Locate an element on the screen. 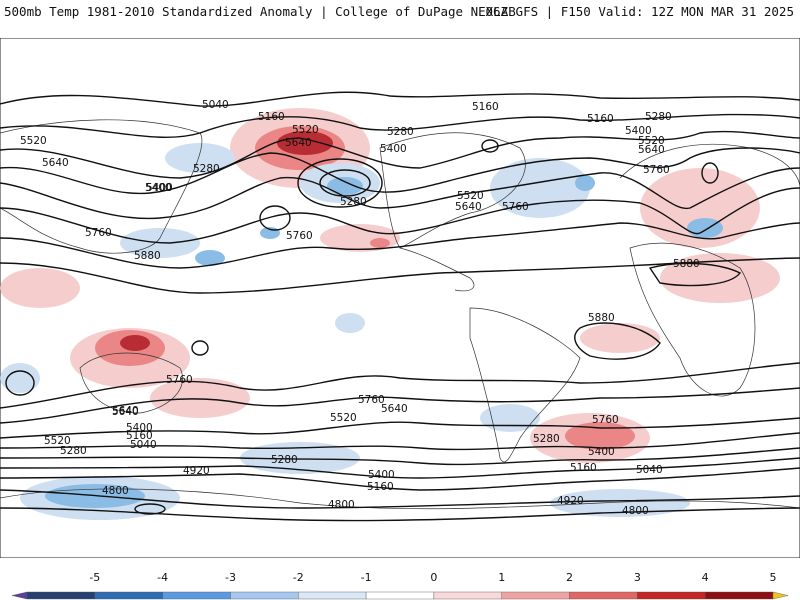 The width and height of the screenshot is (800, 600). colorbar-tick-label: -1 is located at coordinates (366, 577).